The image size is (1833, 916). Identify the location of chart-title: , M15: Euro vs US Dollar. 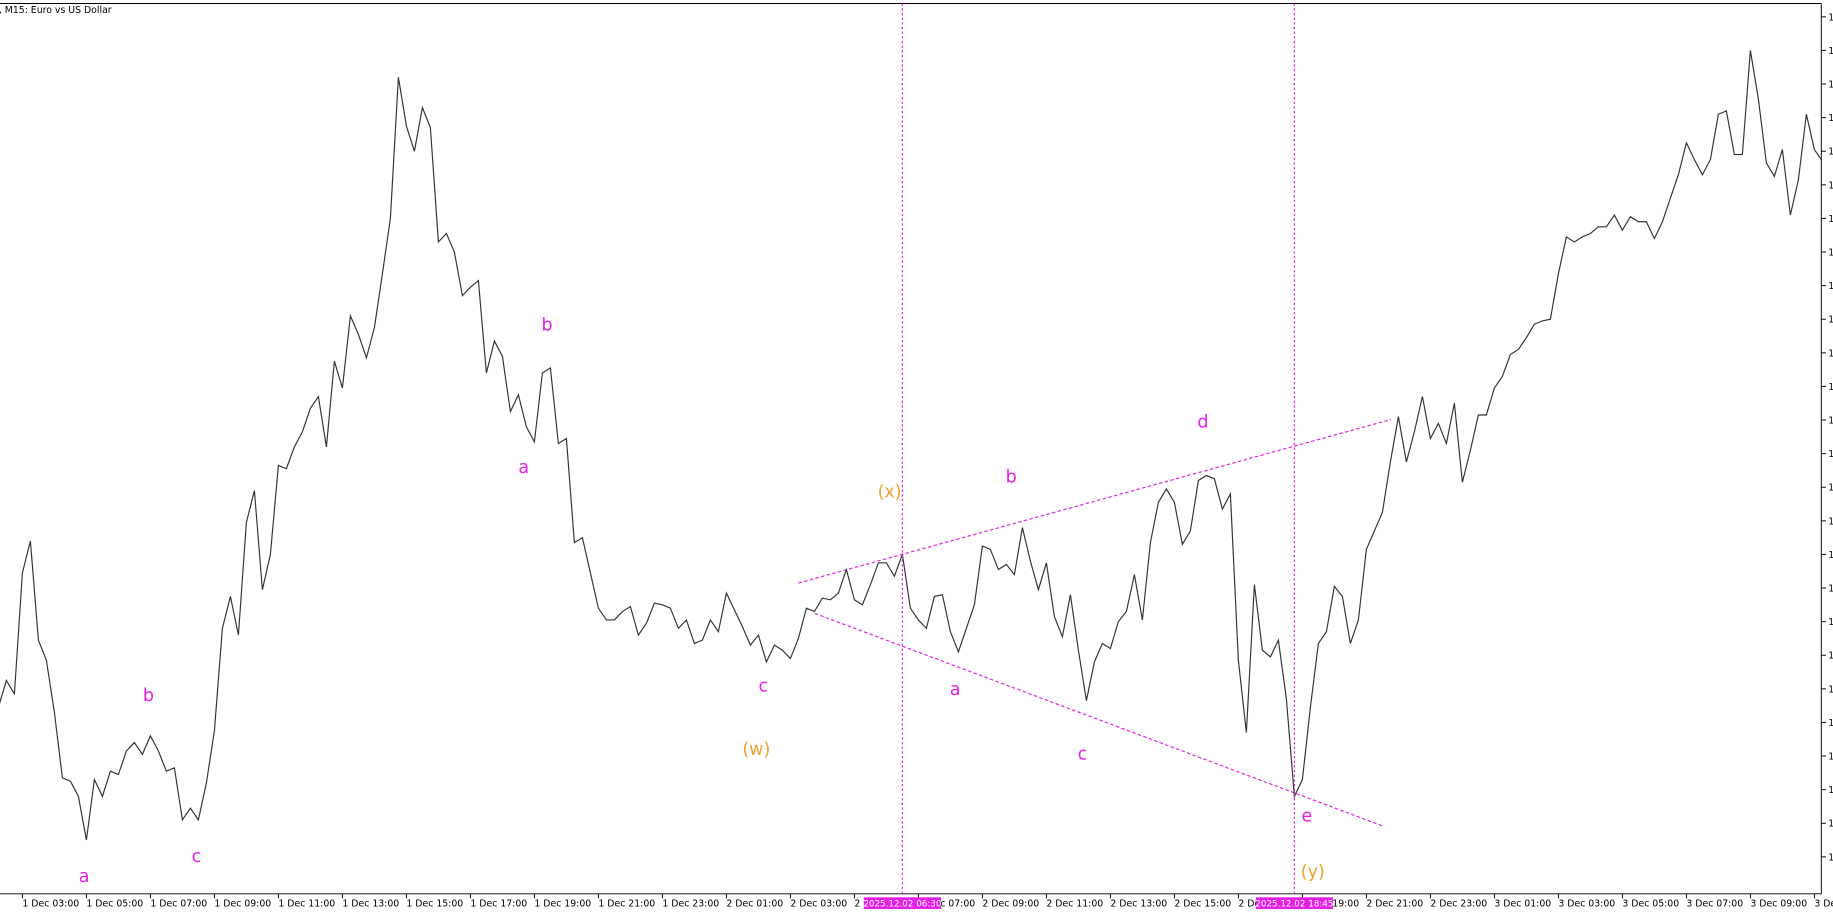
(56, 10).